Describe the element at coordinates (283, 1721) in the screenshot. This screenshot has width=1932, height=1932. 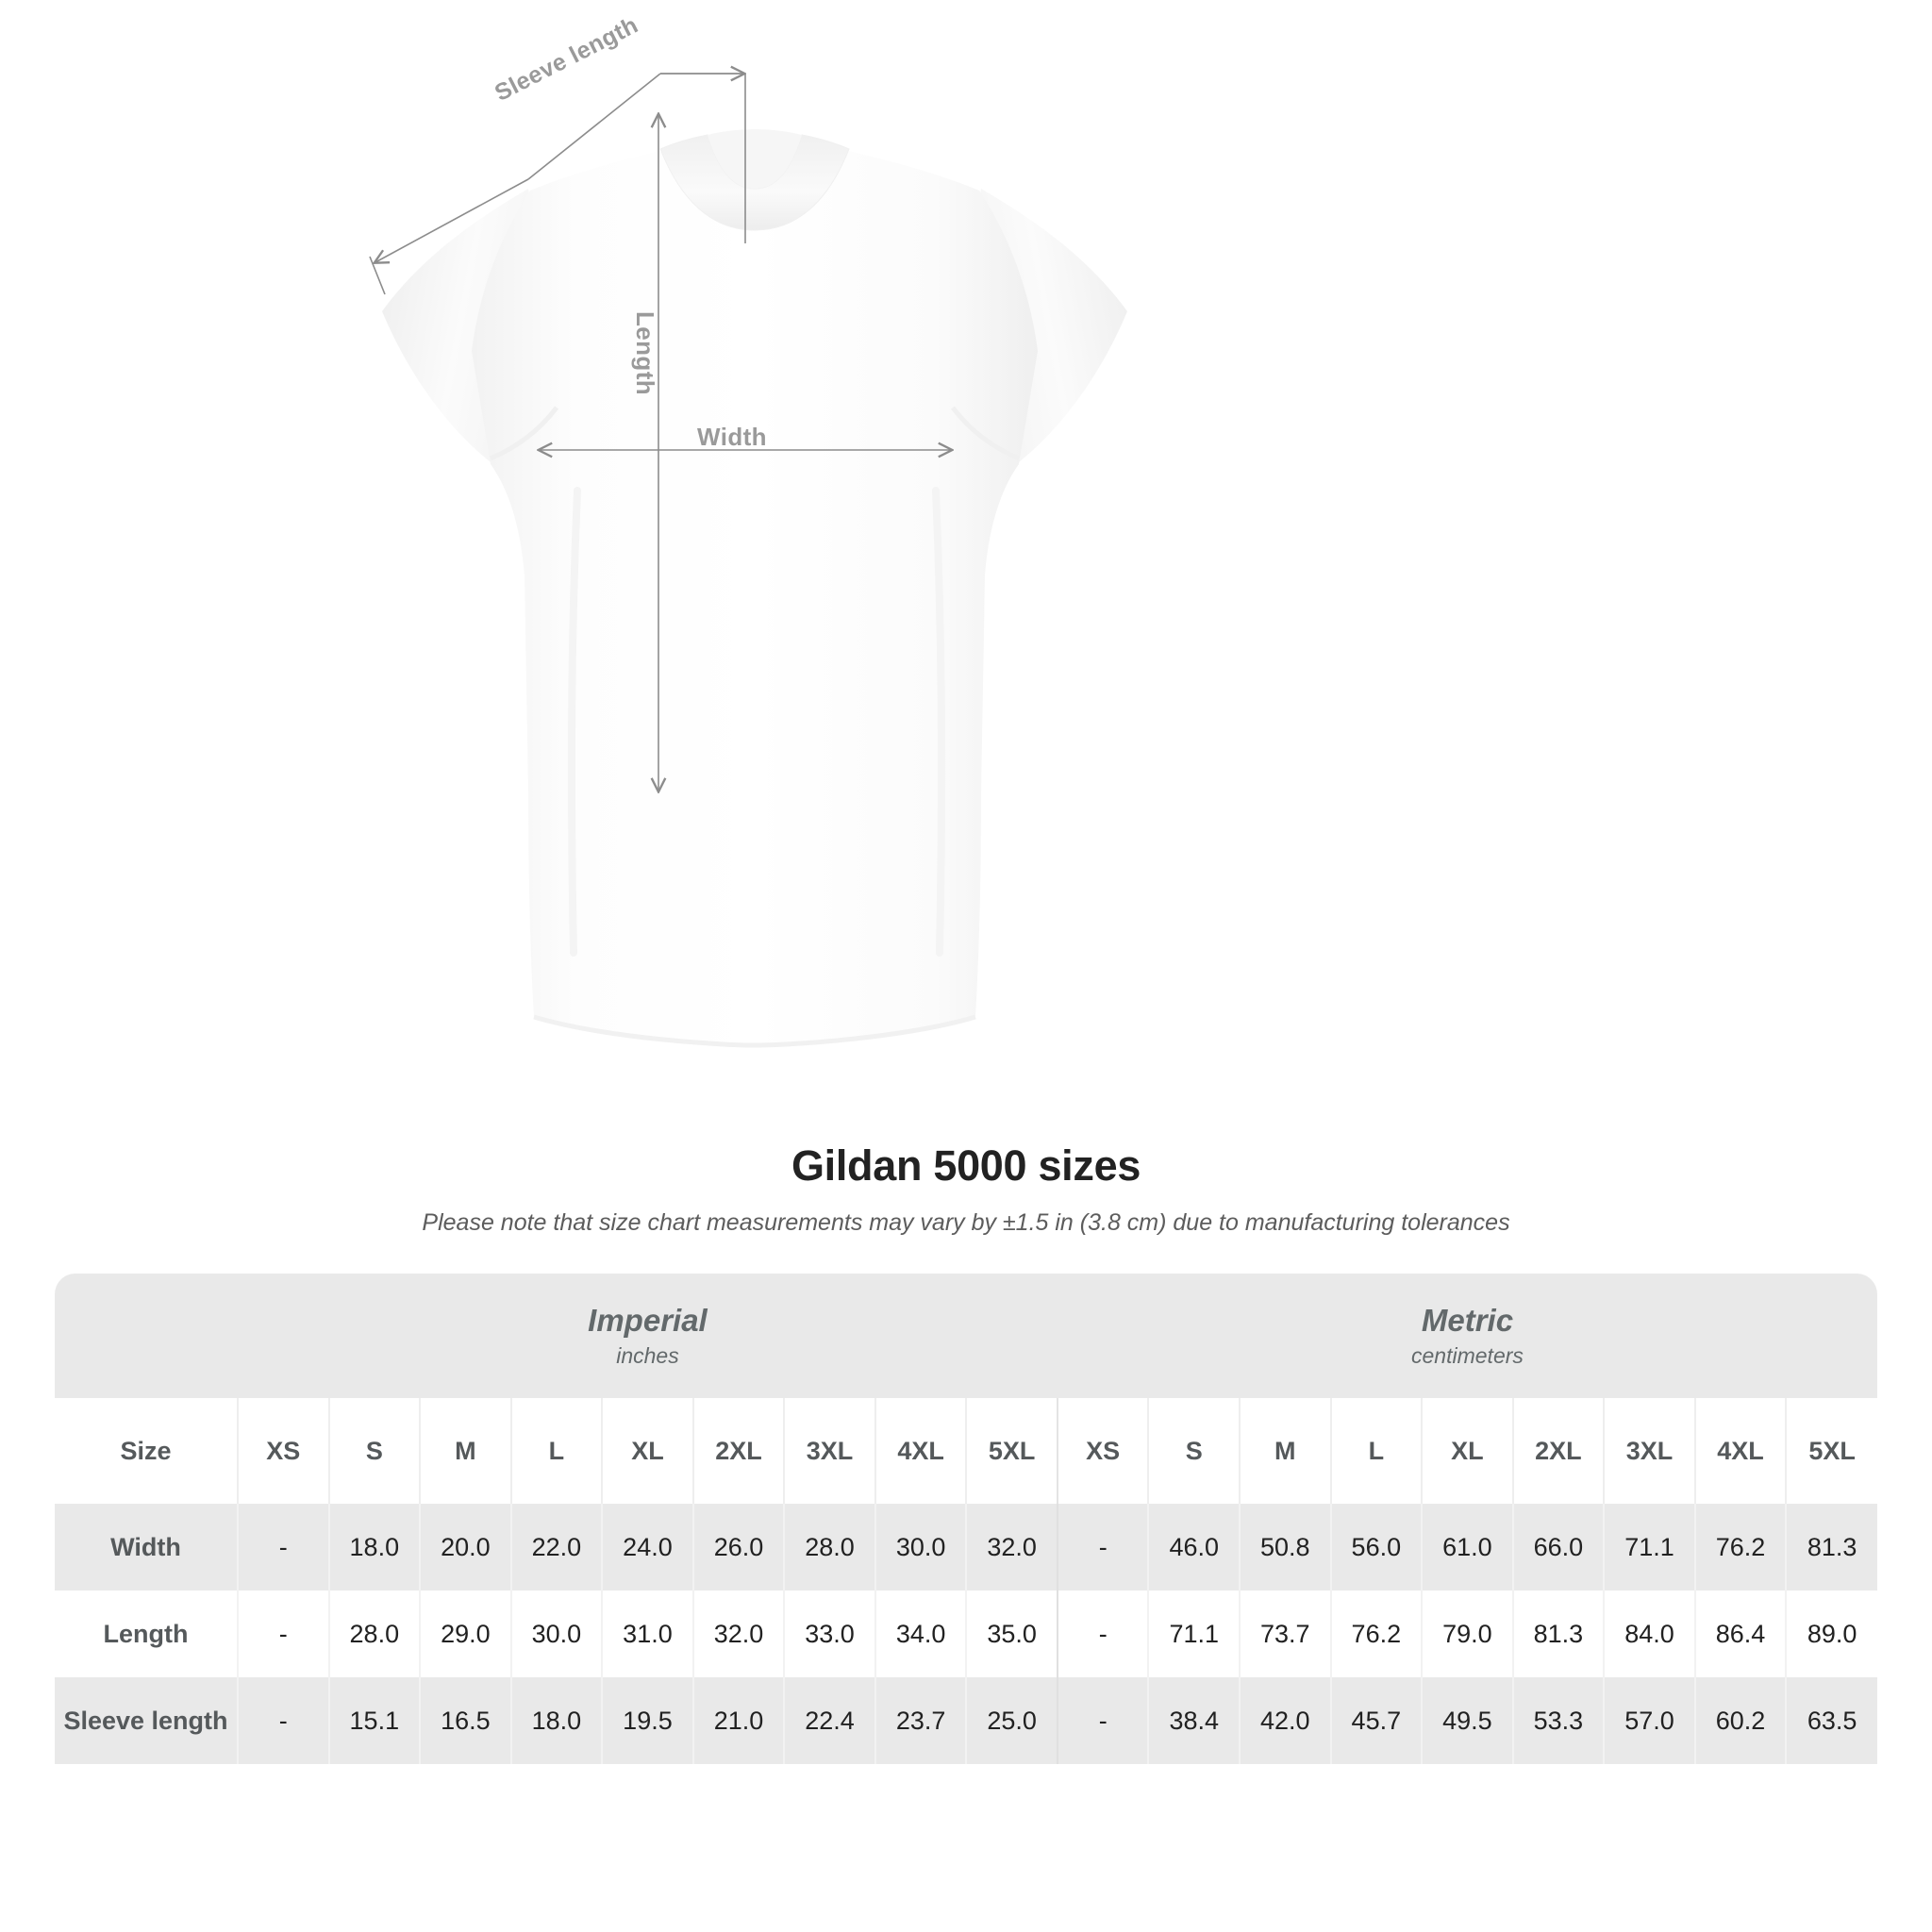
I see `cell-sleeve-length-imperial-xs: -` at that location.